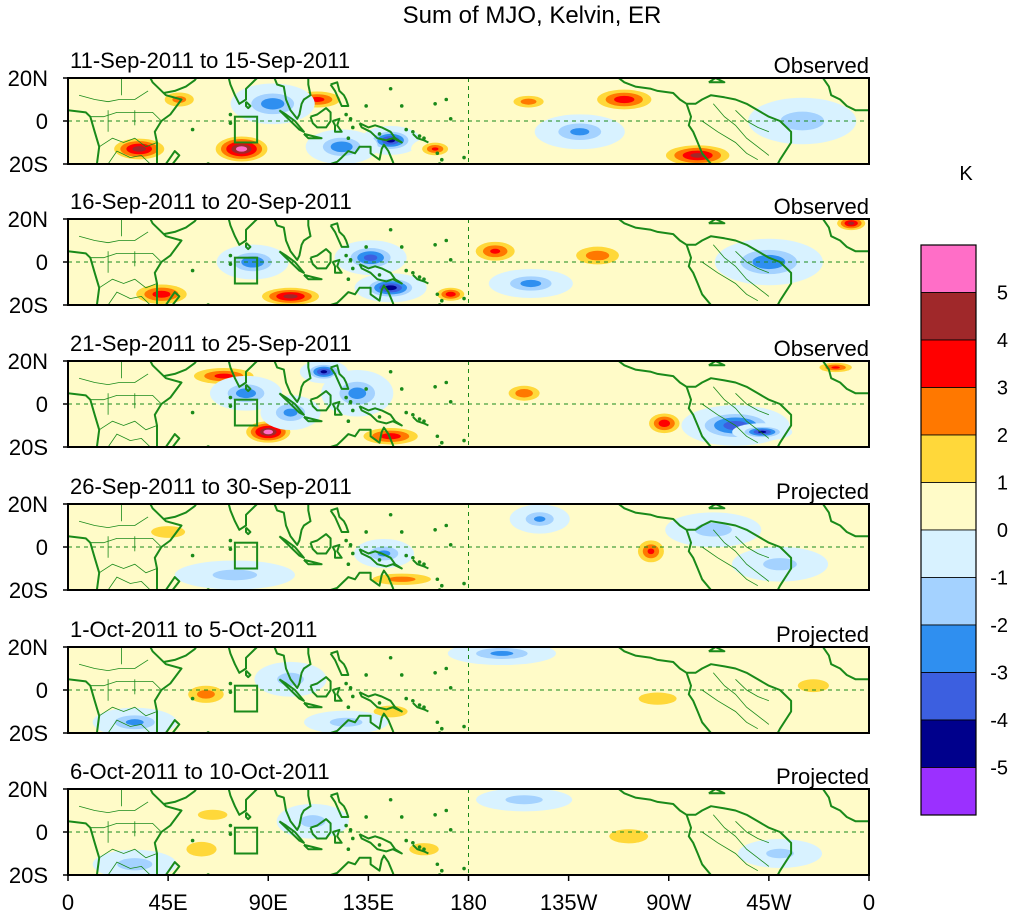  I want to click on x-tick-label: 0, so click(869, 902).